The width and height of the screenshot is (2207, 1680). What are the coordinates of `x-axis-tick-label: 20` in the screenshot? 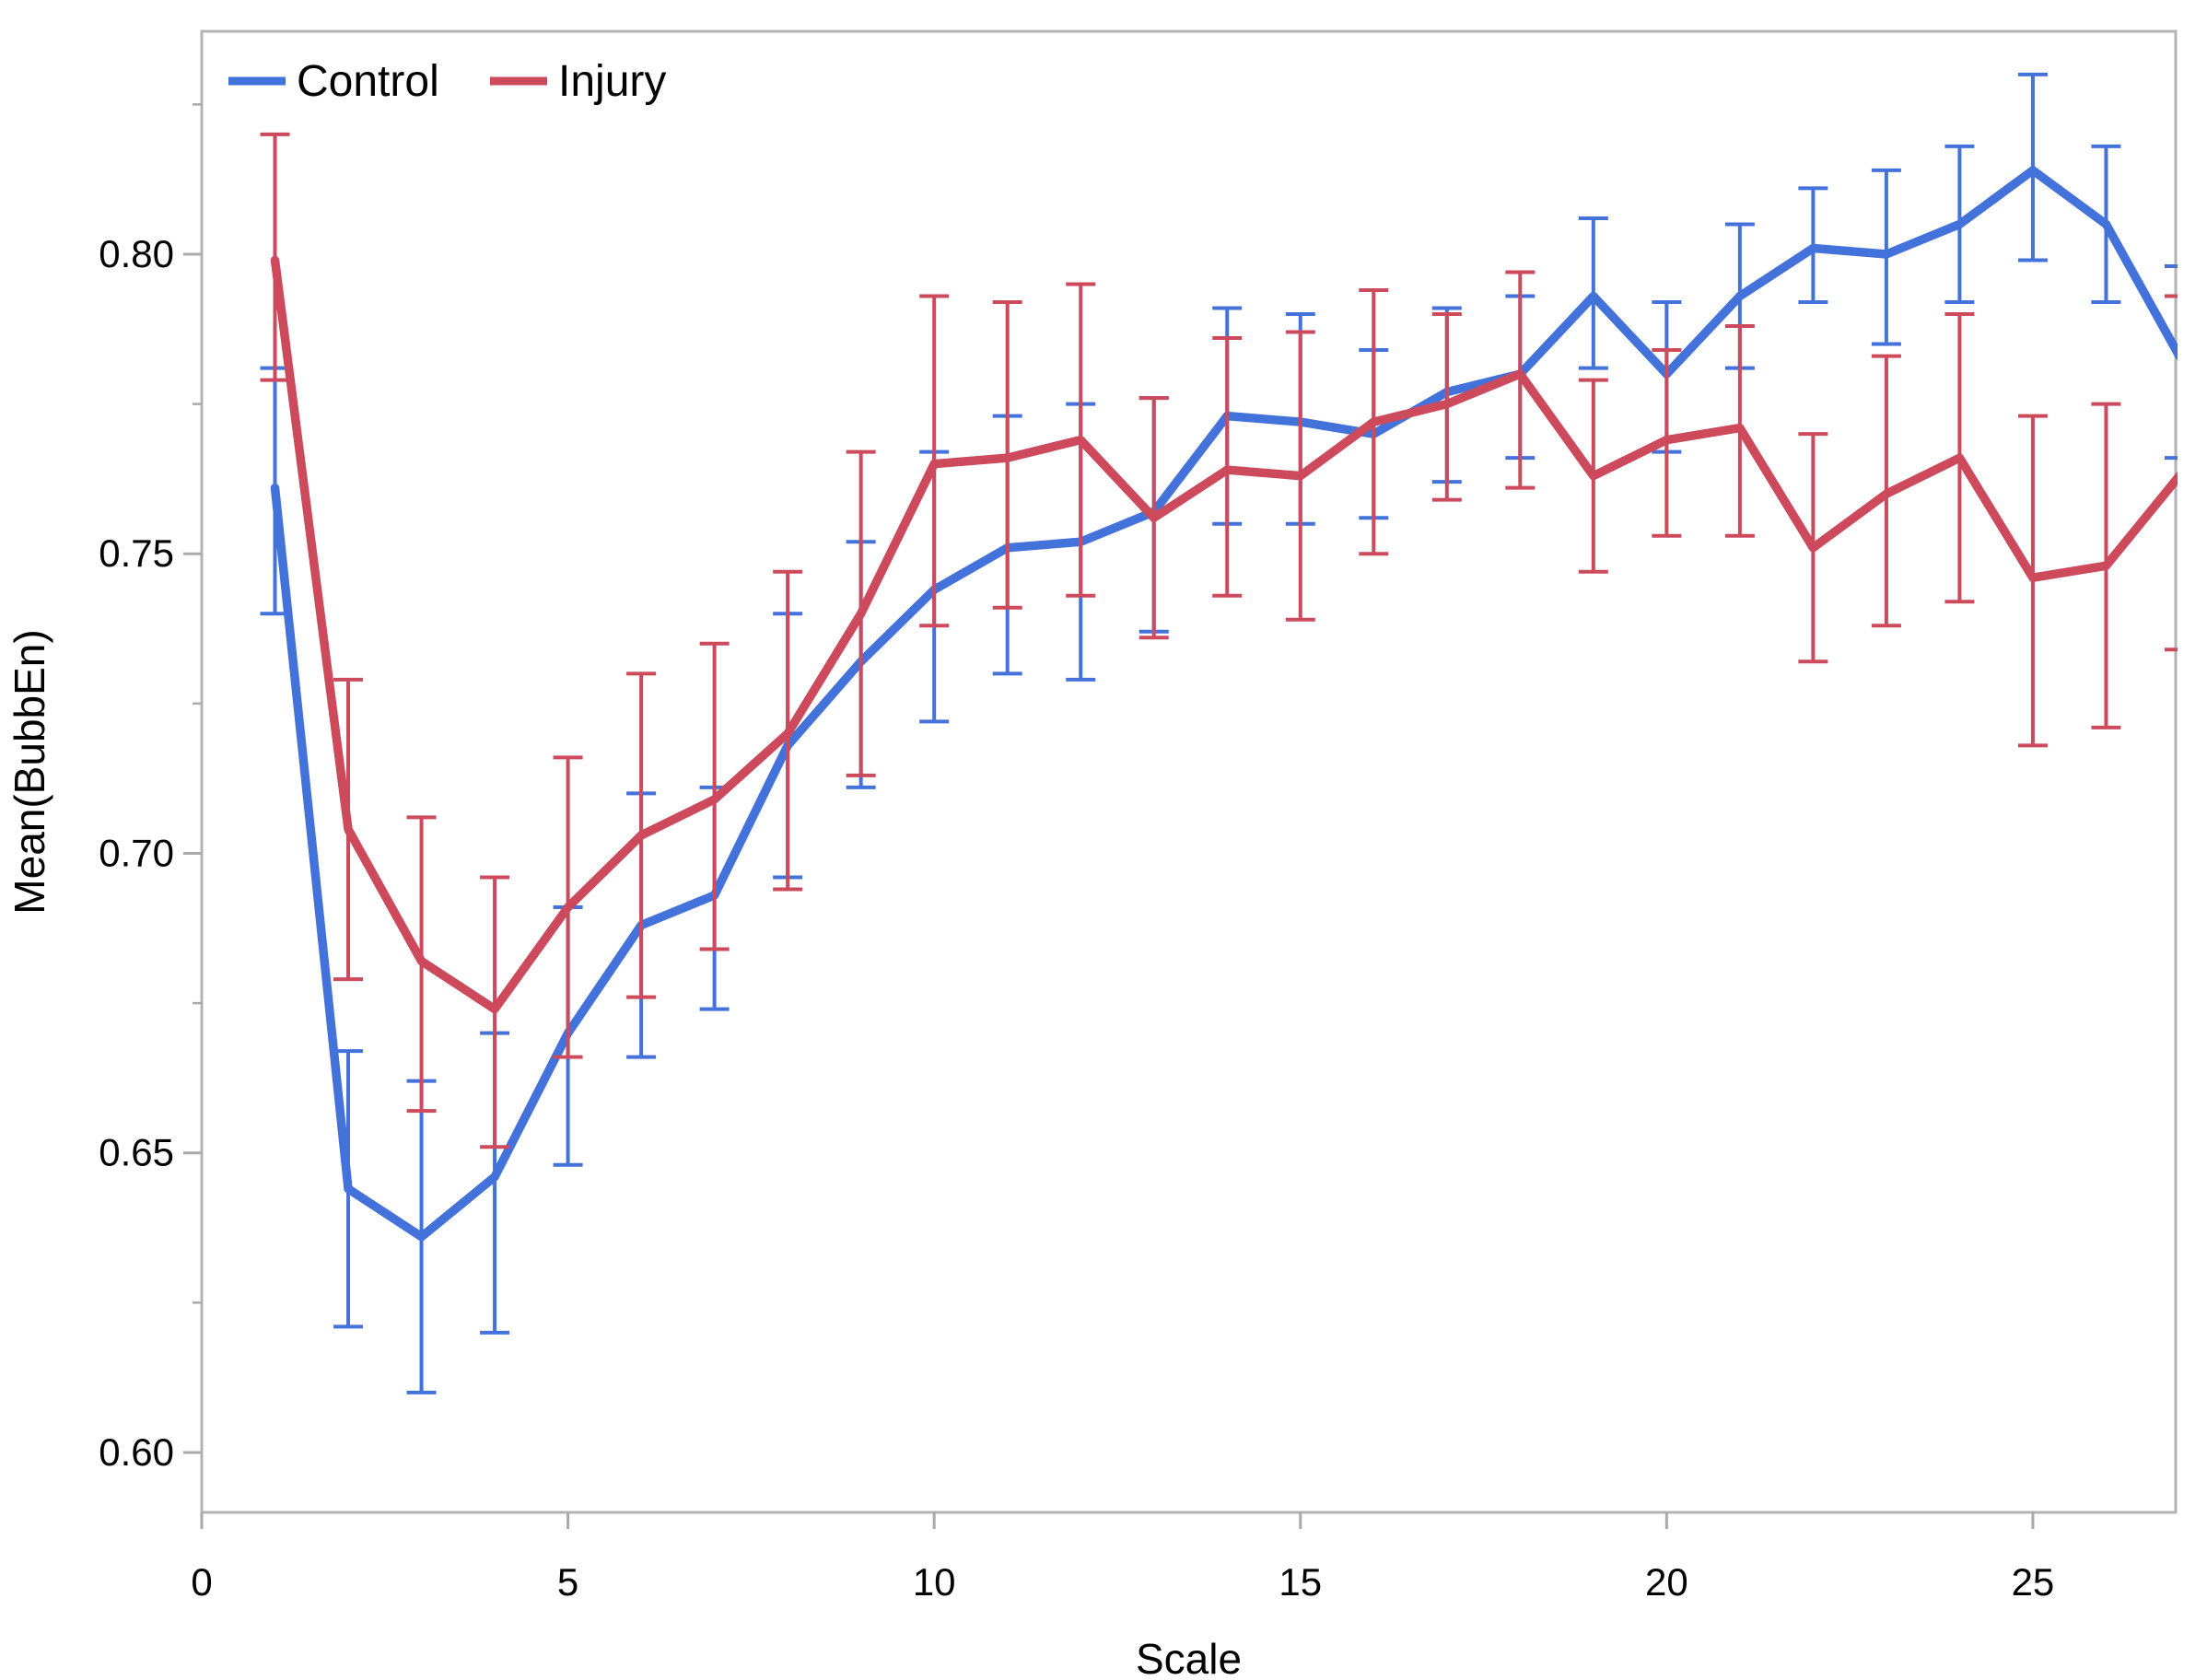 It's located at (1666, 1582).